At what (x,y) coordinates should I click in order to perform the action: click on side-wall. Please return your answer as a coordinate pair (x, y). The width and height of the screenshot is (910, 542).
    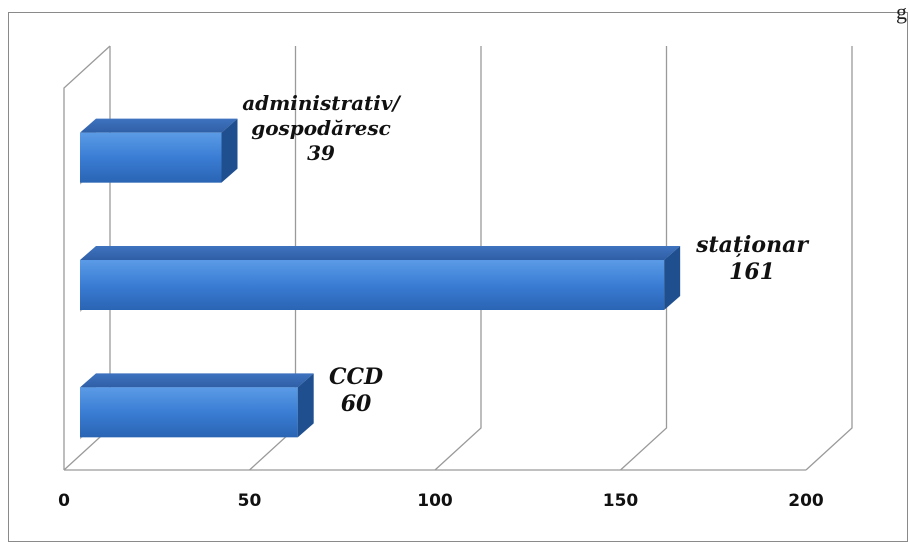
    Looking at the image, I should click on (87, 257).